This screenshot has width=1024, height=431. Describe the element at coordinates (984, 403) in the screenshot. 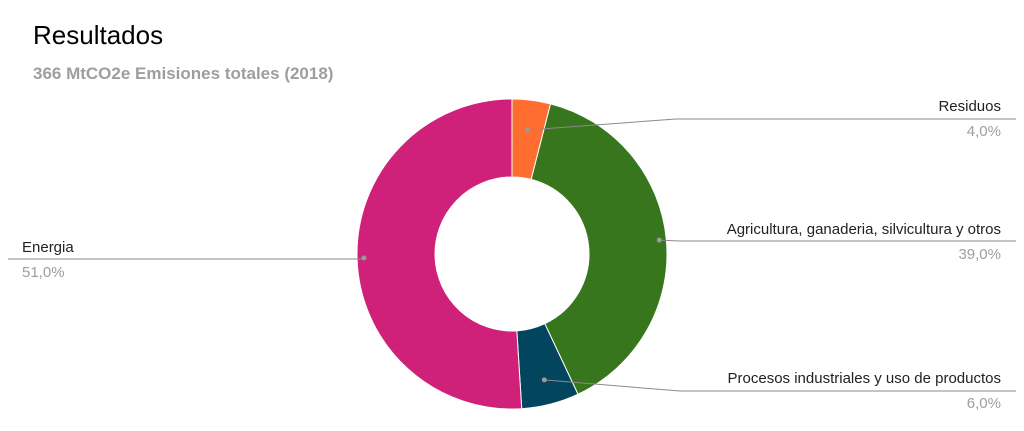

I see `value-label-procesos-industriales-y-uso-de-productos: 6,0%` at that location.